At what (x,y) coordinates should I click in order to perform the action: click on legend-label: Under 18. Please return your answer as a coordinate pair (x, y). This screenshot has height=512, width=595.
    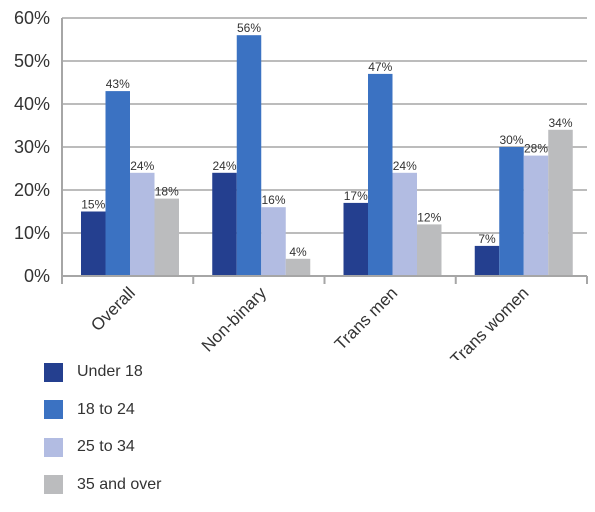
    Looking at the image, I should click on (110, 371).